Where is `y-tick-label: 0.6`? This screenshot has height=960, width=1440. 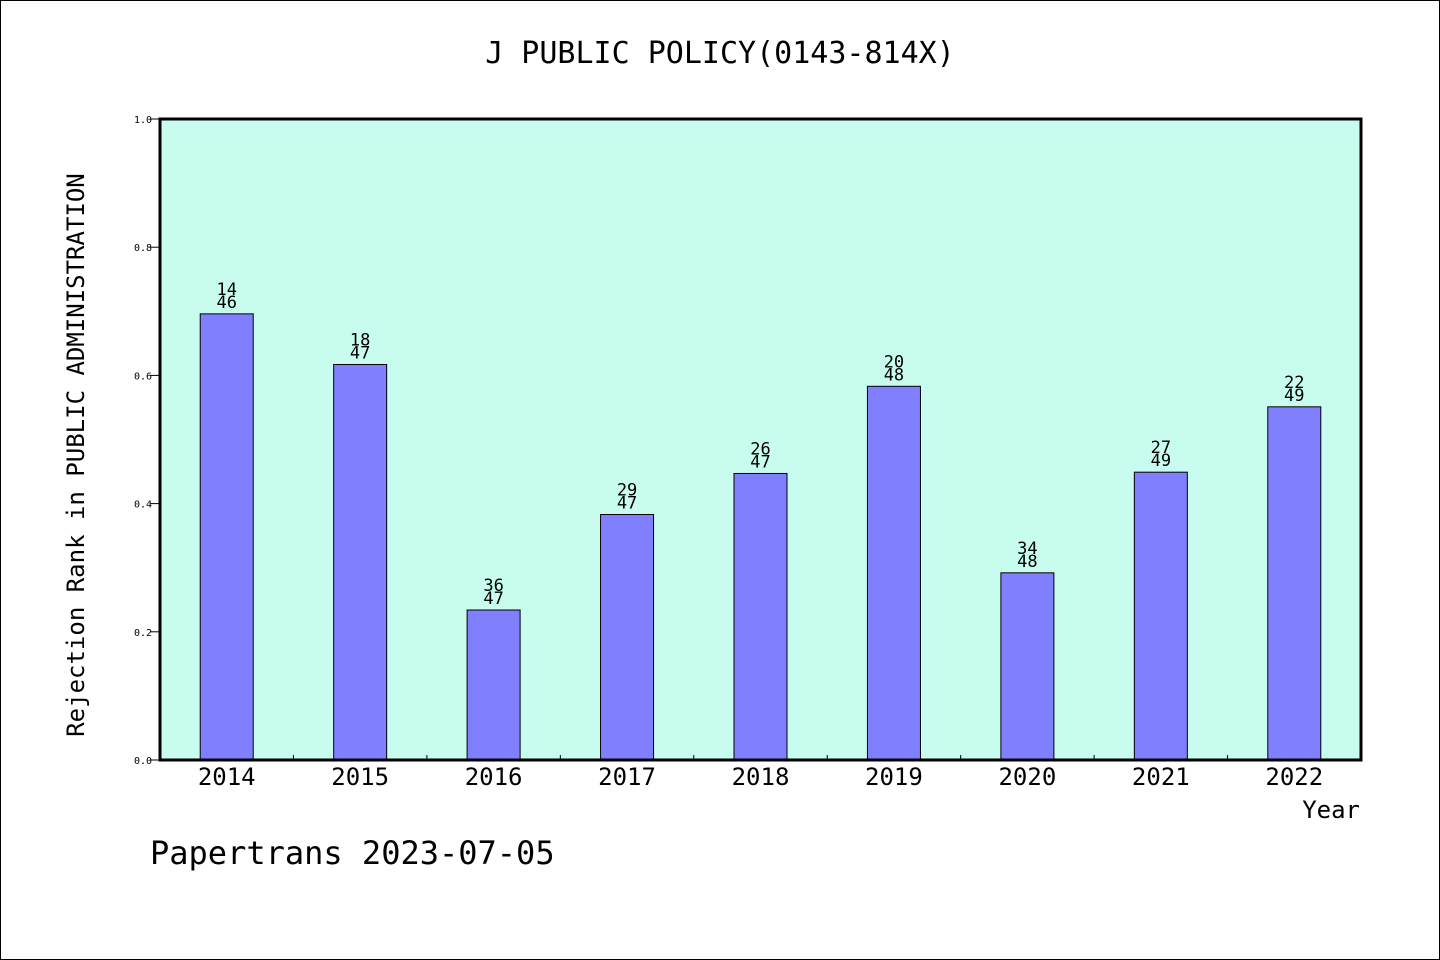 y-tick-label: 0.6 is located at coordinates (143, 376).